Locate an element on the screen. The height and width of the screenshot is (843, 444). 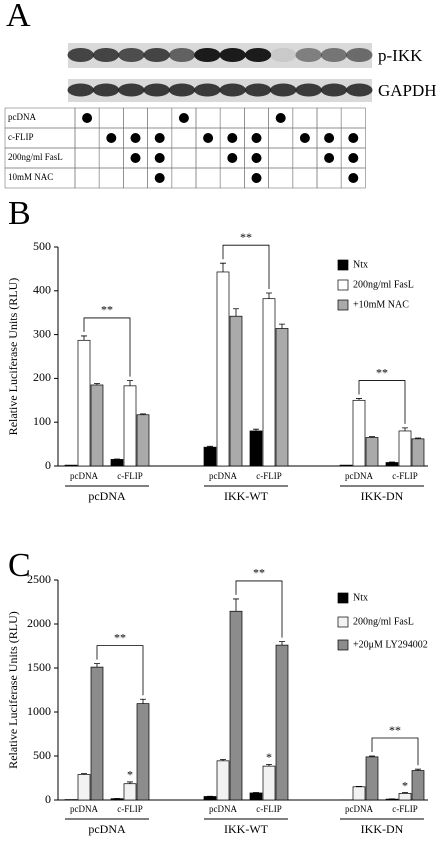
group-label: pcDNA is located at coordinates (107, 829).